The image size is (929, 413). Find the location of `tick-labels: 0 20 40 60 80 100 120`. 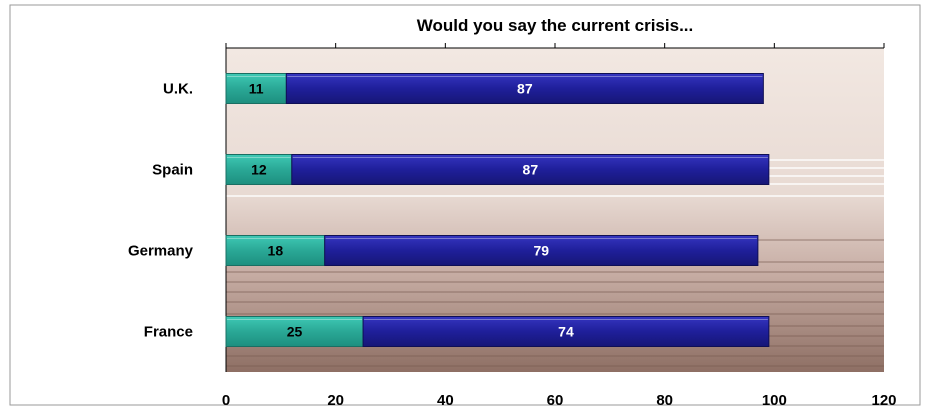

tick-labels: 0 20 40 60 80 100 120 is located at coordinates (559, 400).